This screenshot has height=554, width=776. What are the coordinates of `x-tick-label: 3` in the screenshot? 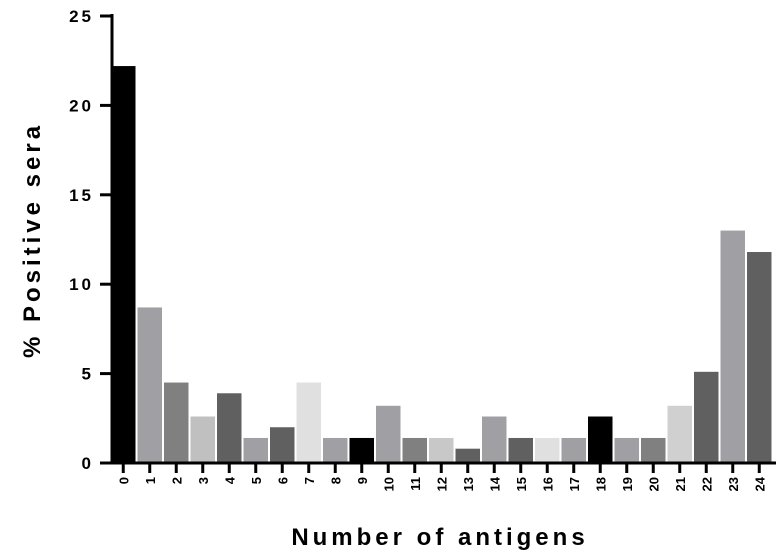 It's located at (203, 480).